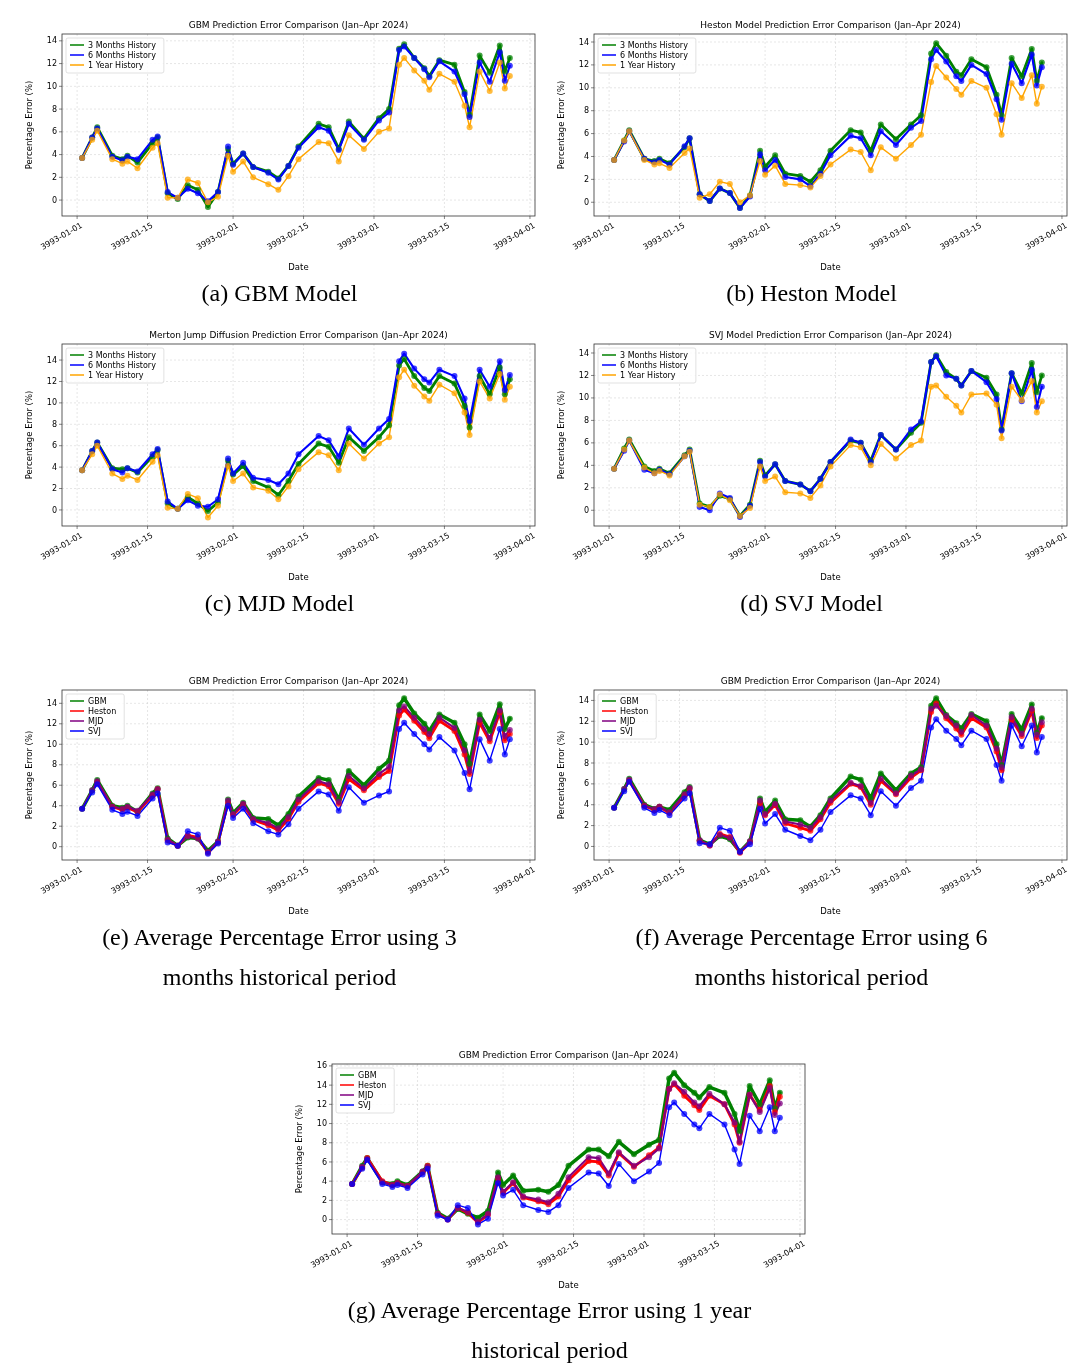  What do you see at coordinates (298, 335) in the screenshot?
I see `chart-title: Merton Jump Diffusion Prediction Error Comparison (Jan–Apr 2024)` at bounding box center [298, 335].